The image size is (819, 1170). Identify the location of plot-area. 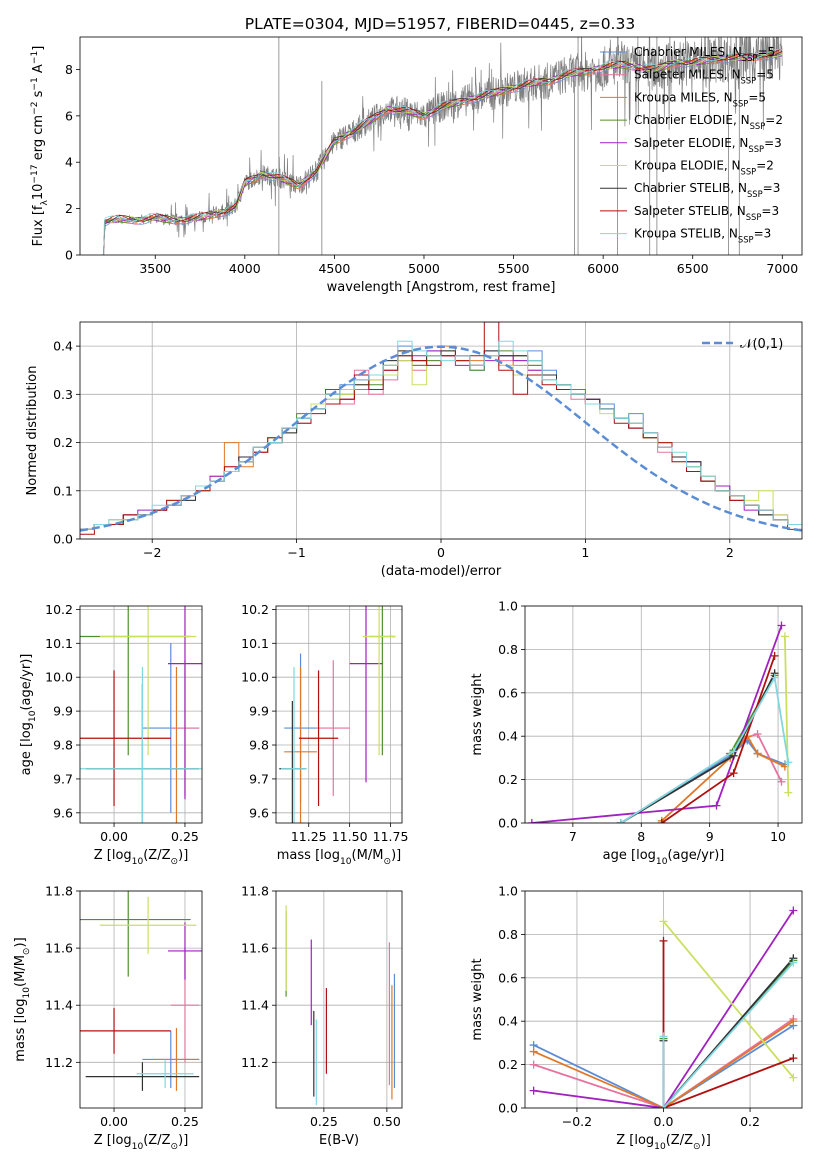
(340, 1005).